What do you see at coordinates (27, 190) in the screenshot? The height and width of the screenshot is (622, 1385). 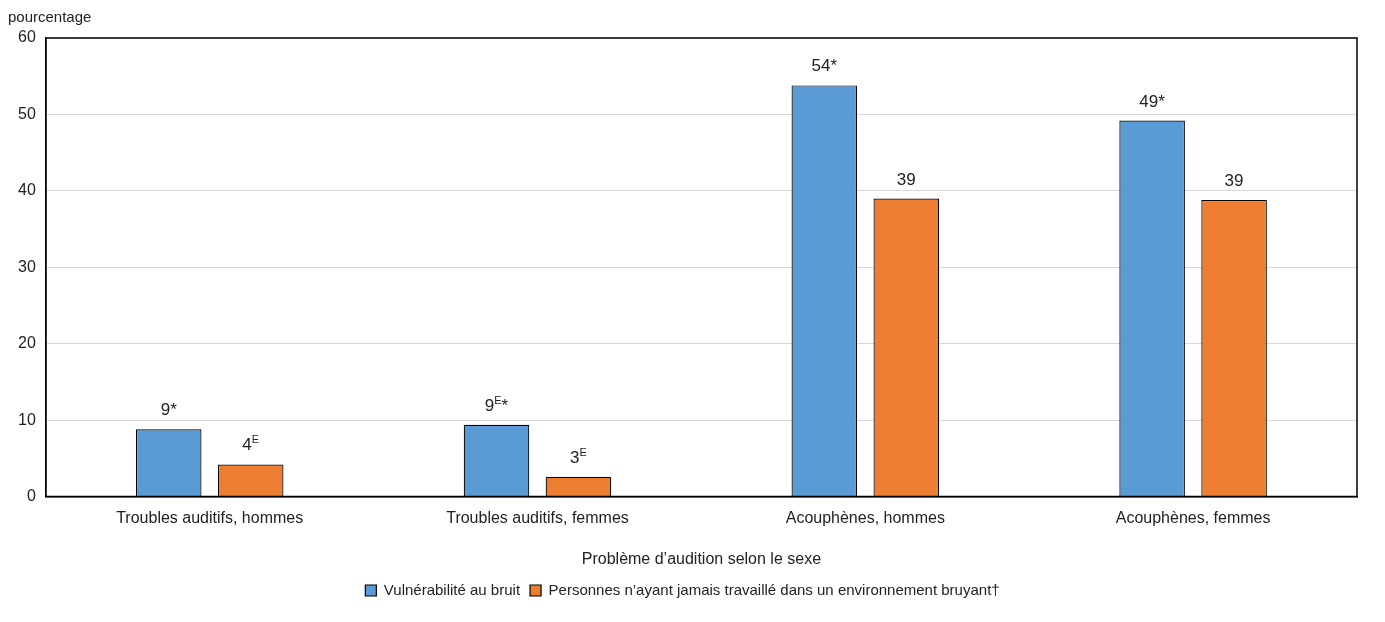 I see `y-tick-label: 40` at bounding box center [27, 190].